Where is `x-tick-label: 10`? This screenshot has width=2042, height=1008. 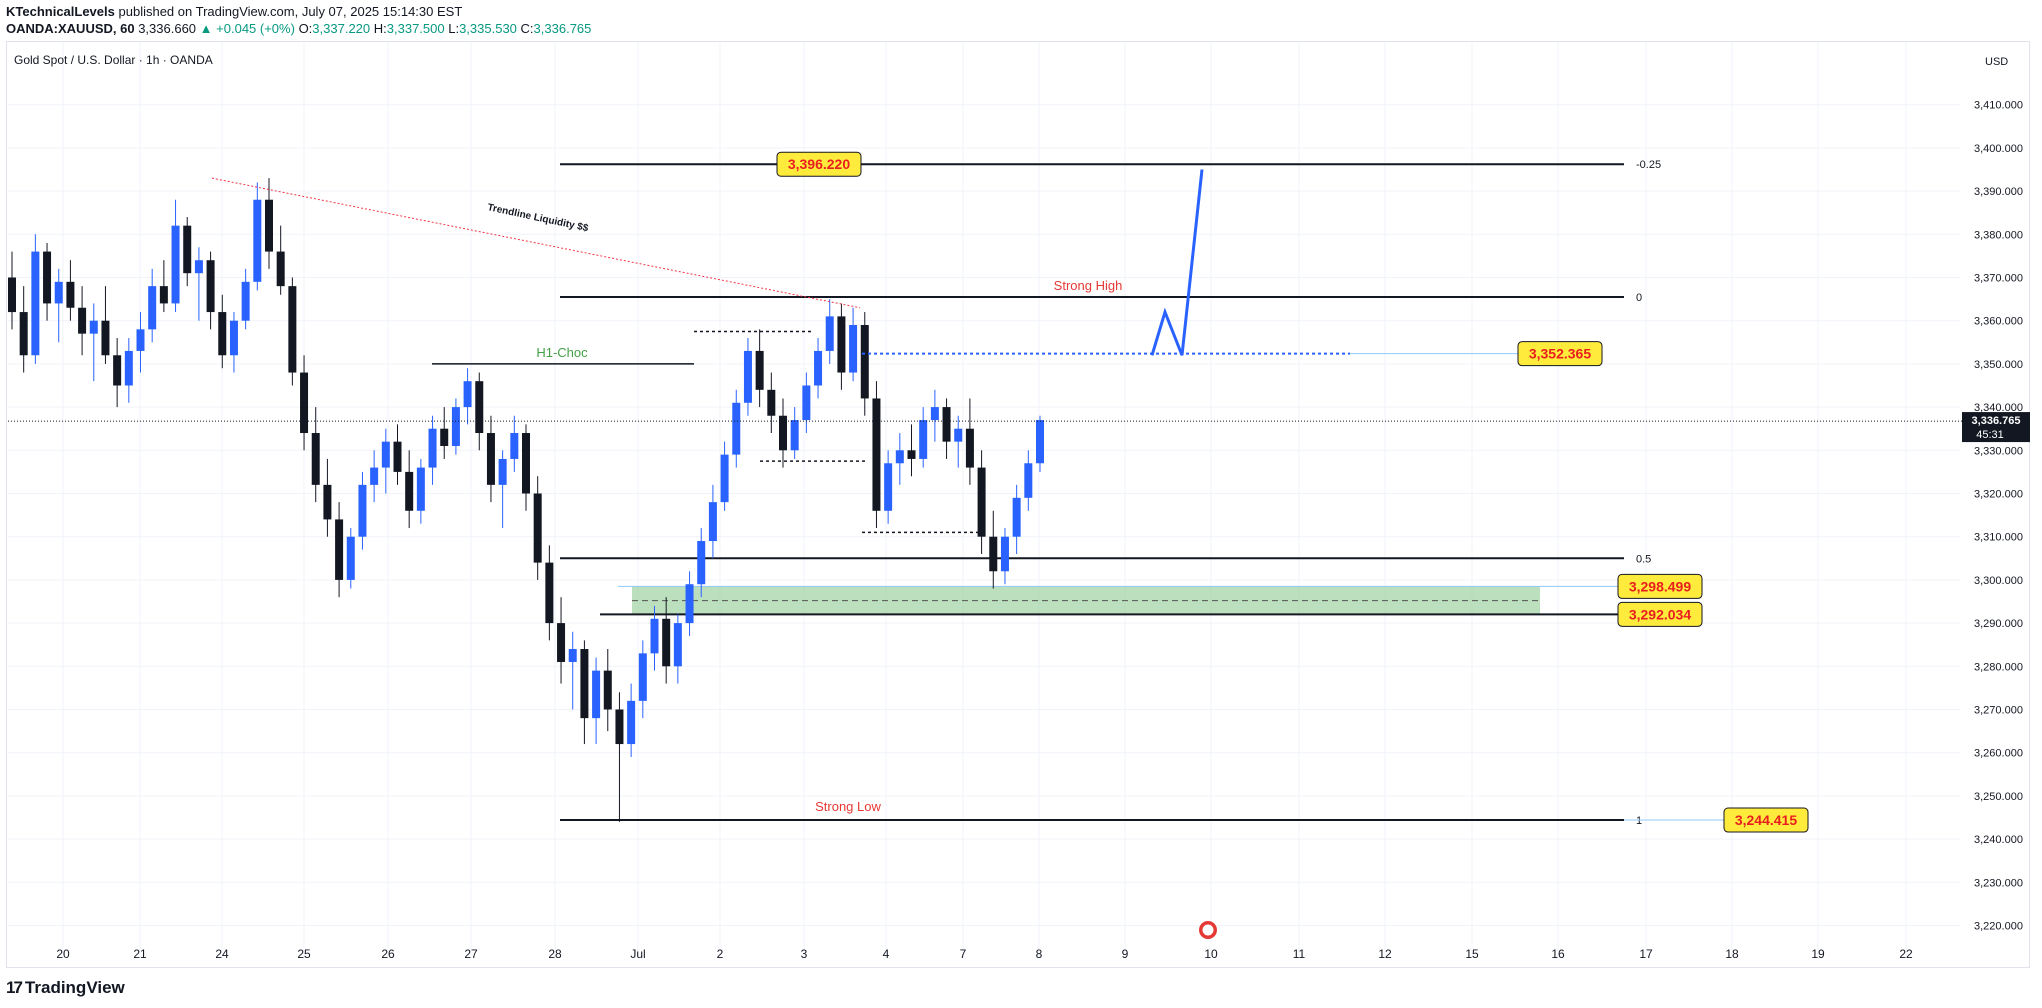 x-tick-label: 10 is located at coordinates (1211, 954).